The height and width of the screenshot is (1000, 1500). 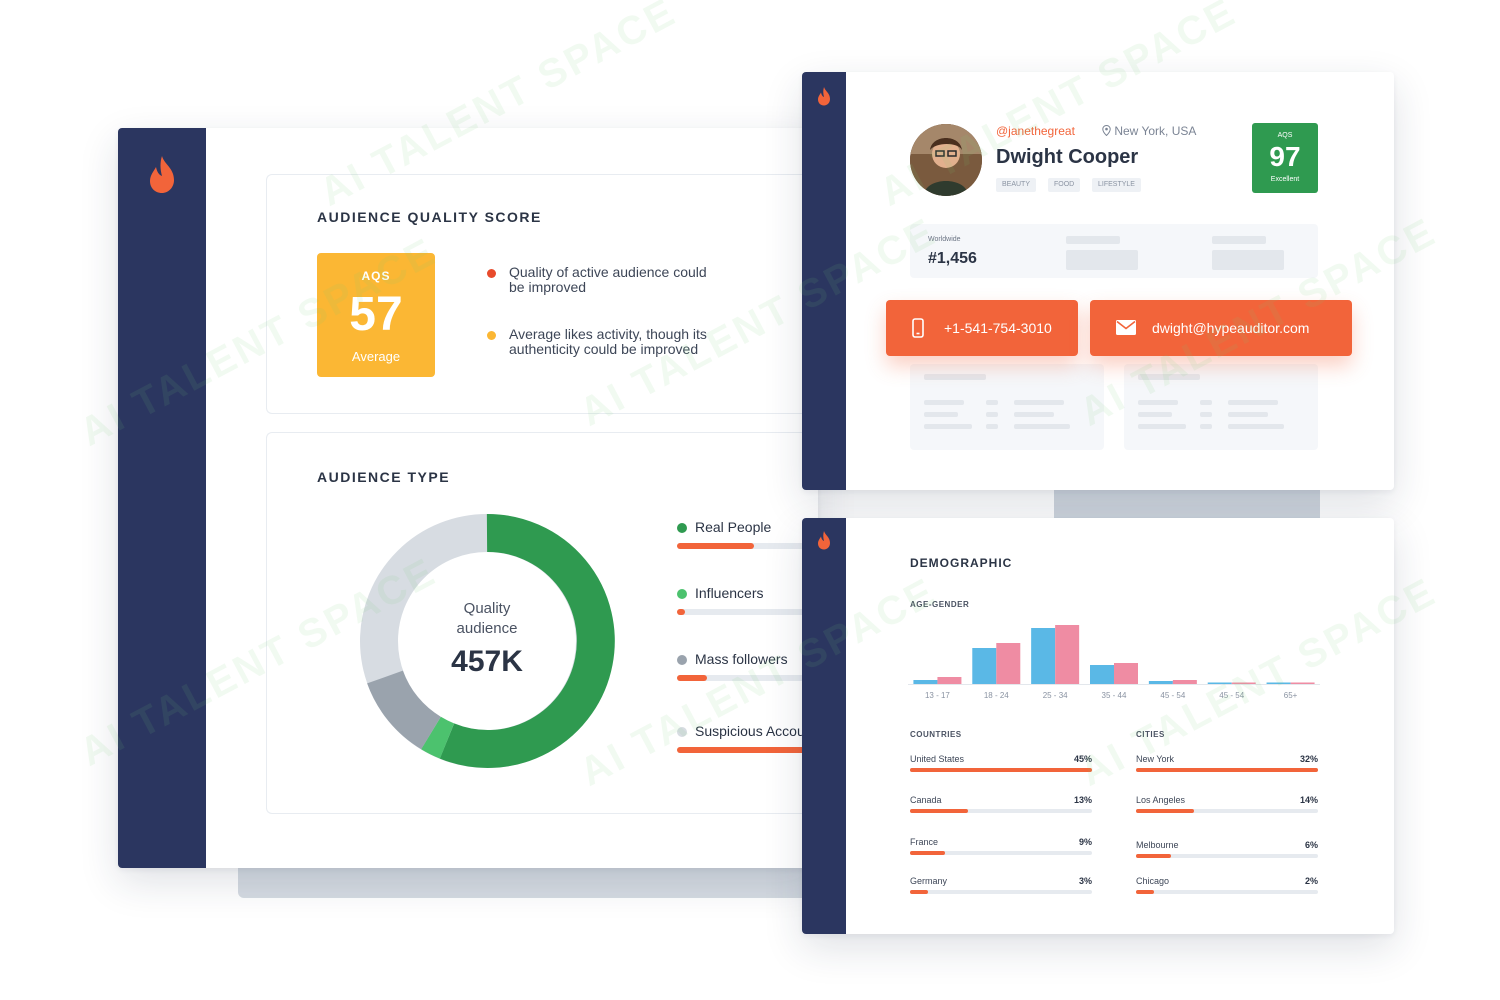 What do you see at coordinates (384, 477) in the screenshot?
I see `audience-type-title: AUDIENCE TYPE` at bounding box center [384, 477].